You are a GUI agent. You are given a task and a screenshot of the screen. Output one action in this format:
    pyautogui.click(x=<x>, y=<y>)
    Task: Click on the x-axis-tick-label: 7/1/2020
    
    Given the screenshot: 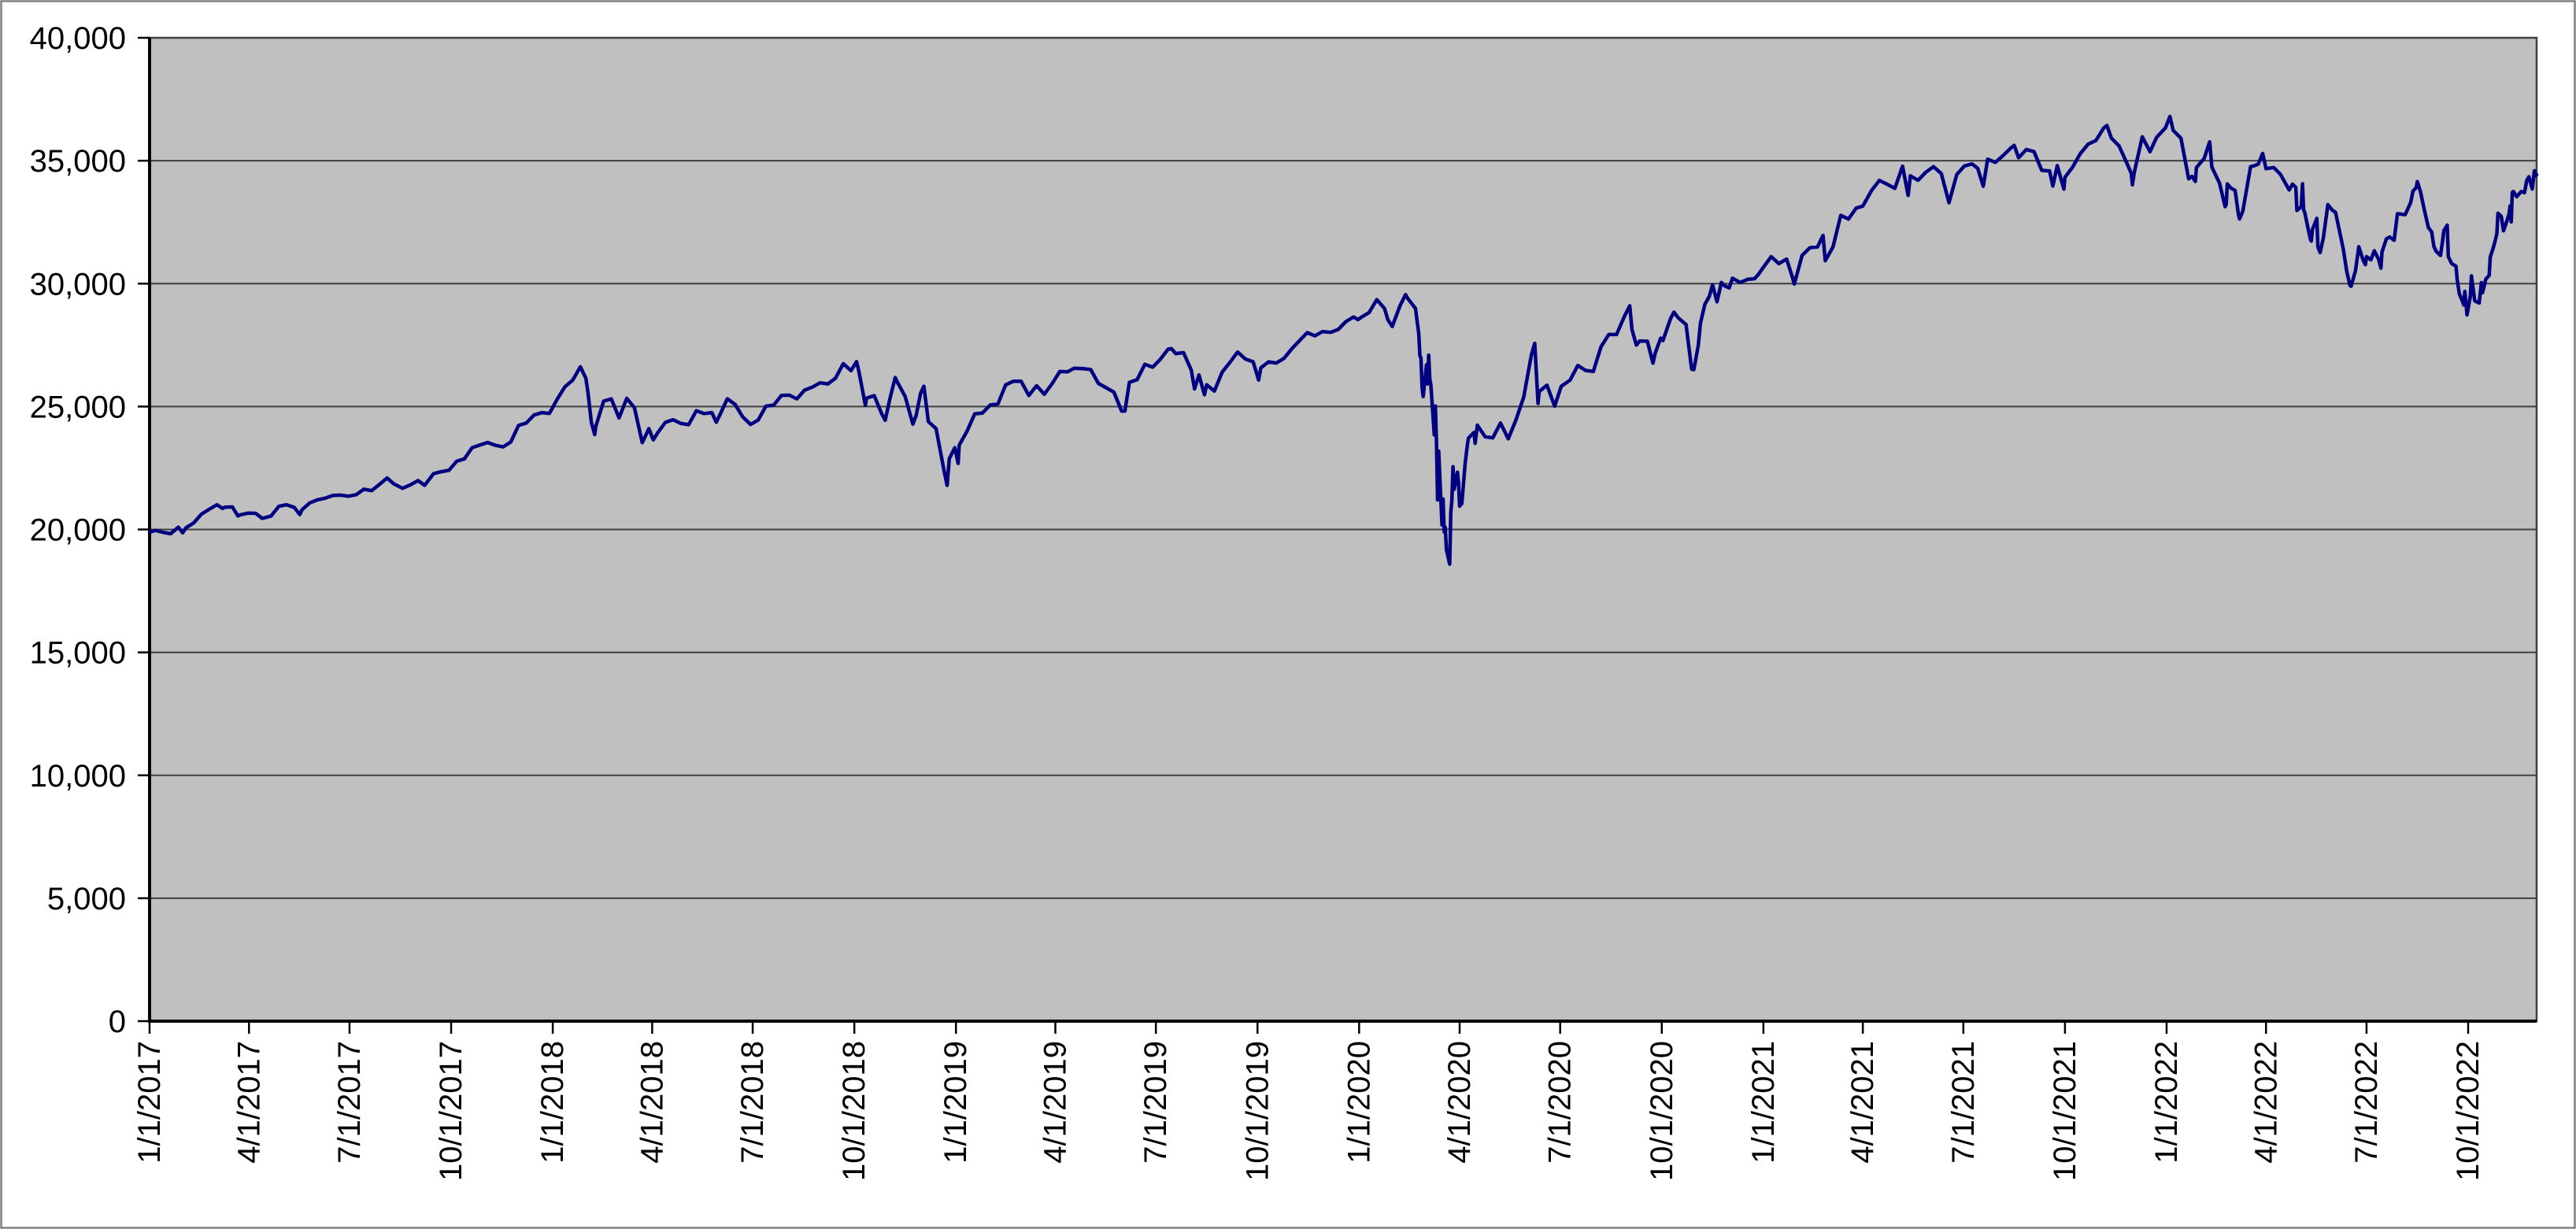 What is the action you would take?
    pyautogui.click(x=1560, y=1102)
    